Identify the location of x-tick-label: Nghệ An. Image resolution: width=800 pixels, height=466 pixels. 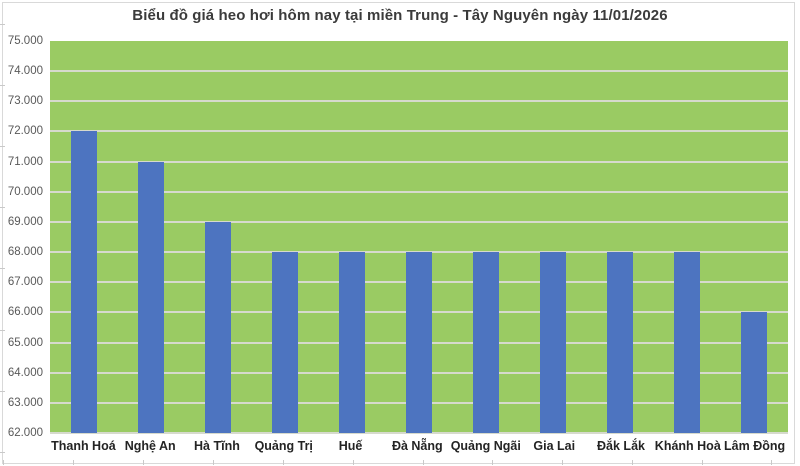
(150, 446).